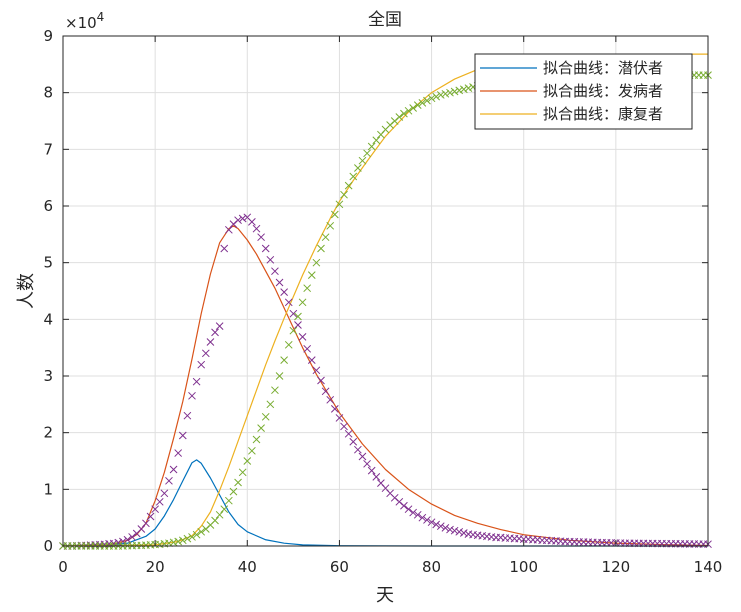 Image resolution: width=741 pixels, height=612 pixels. What do you see at coordinates (385, 595) in the screenshot?
I see `x-axis-label: 天` at bounding box center [385, 595].